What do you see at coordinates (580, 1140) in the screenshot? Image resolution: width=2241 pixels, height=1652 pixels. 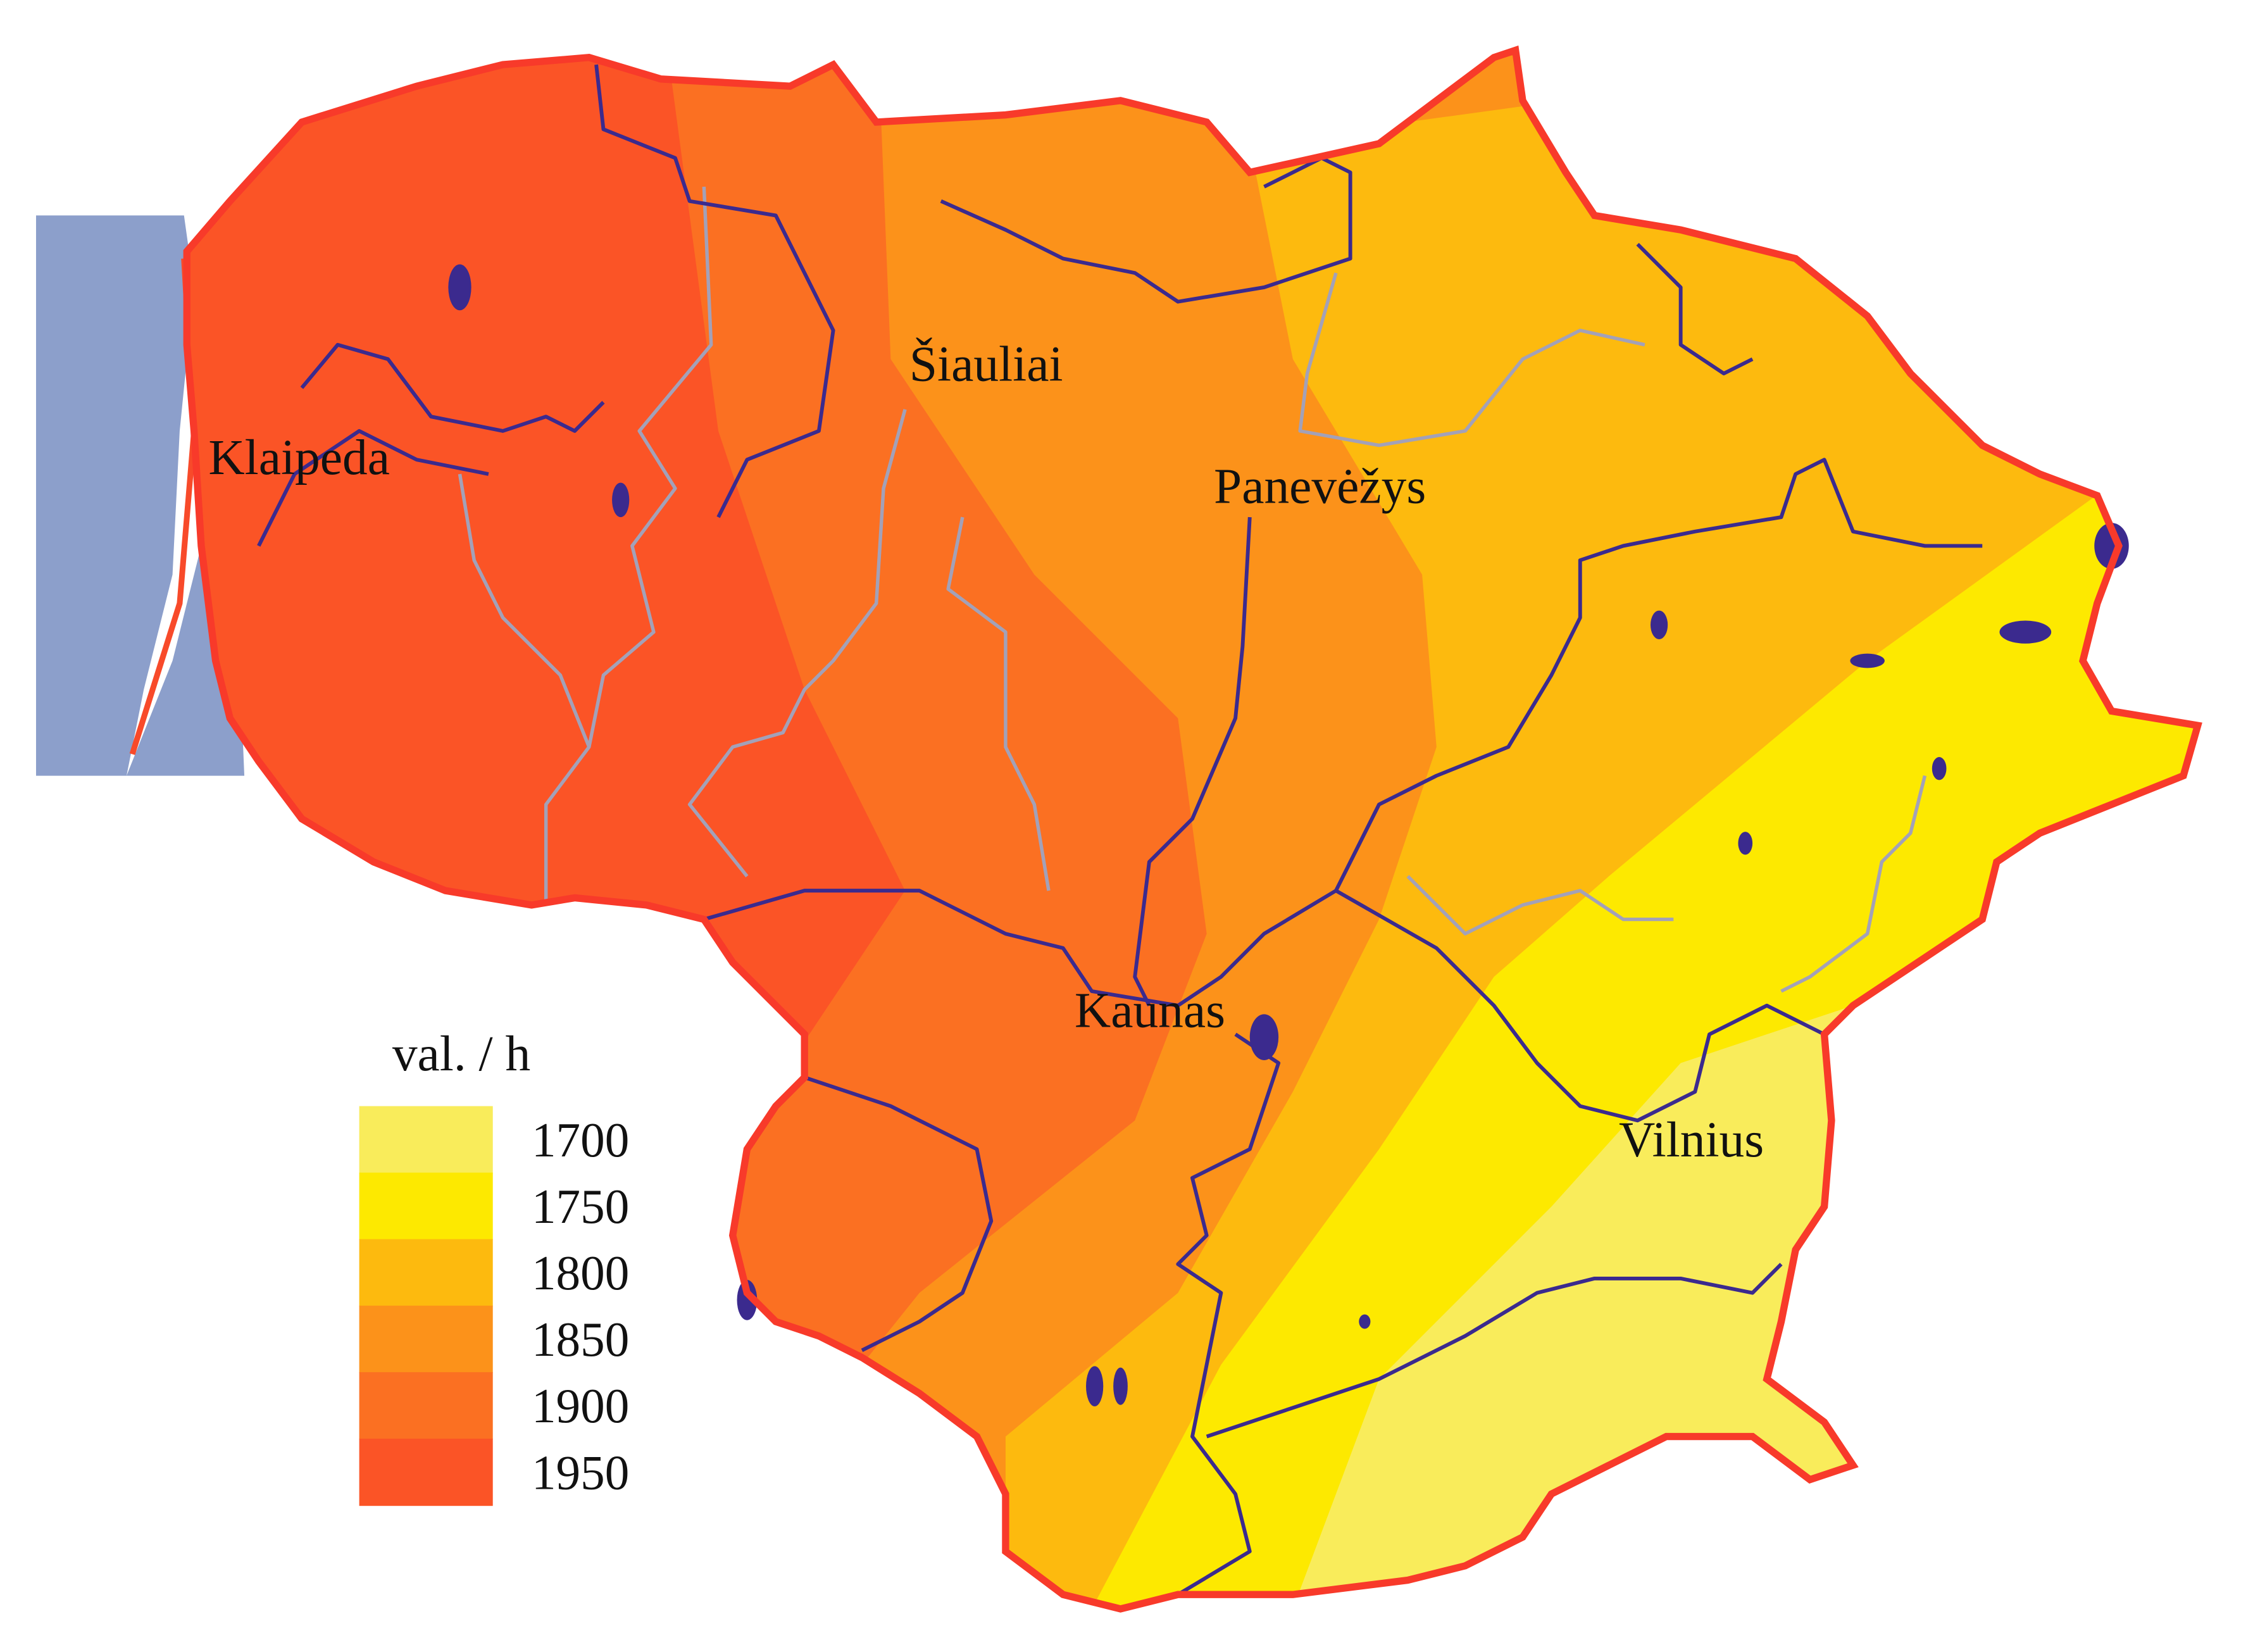 I see `legend-label: 1700` at bounding box center [580, 1140].